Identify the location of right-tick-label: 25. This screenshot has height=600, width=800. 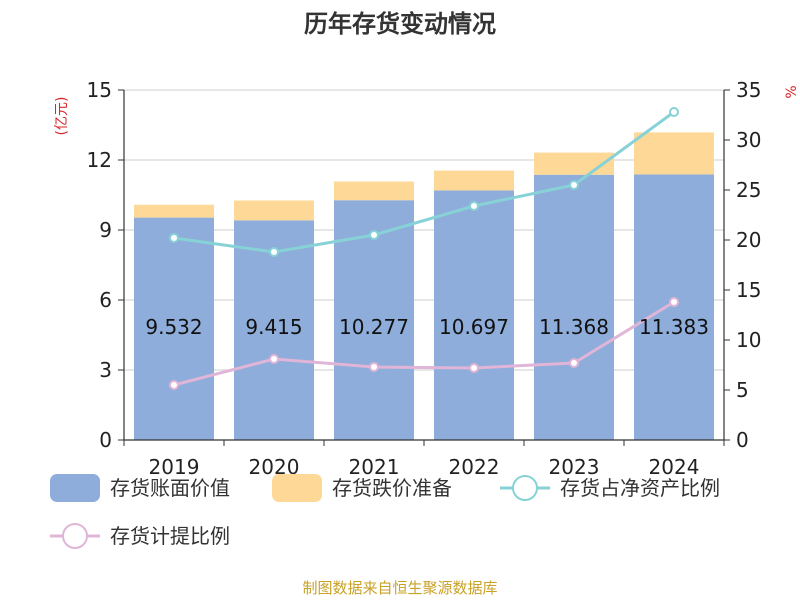
(748, 190).